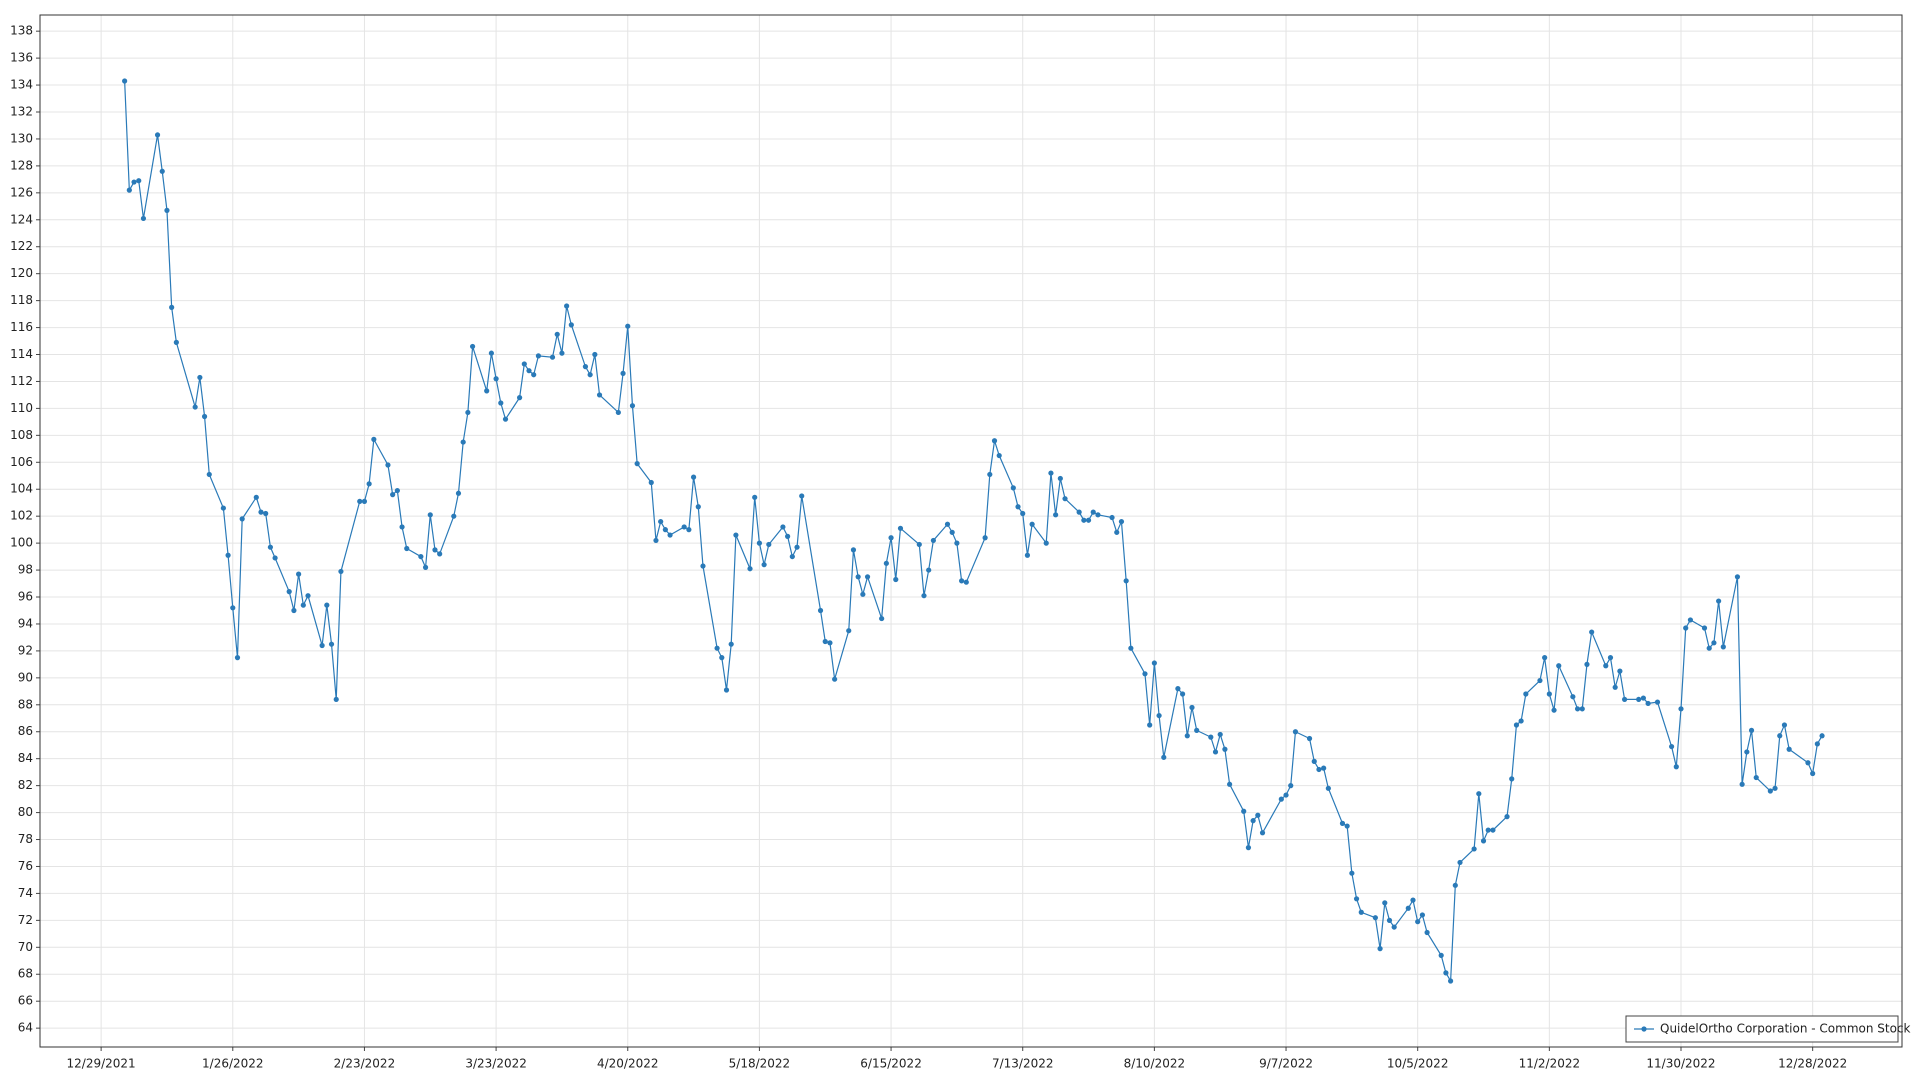  I want to click on x-tick-label: 12/29/2021, so click(101, 1064).